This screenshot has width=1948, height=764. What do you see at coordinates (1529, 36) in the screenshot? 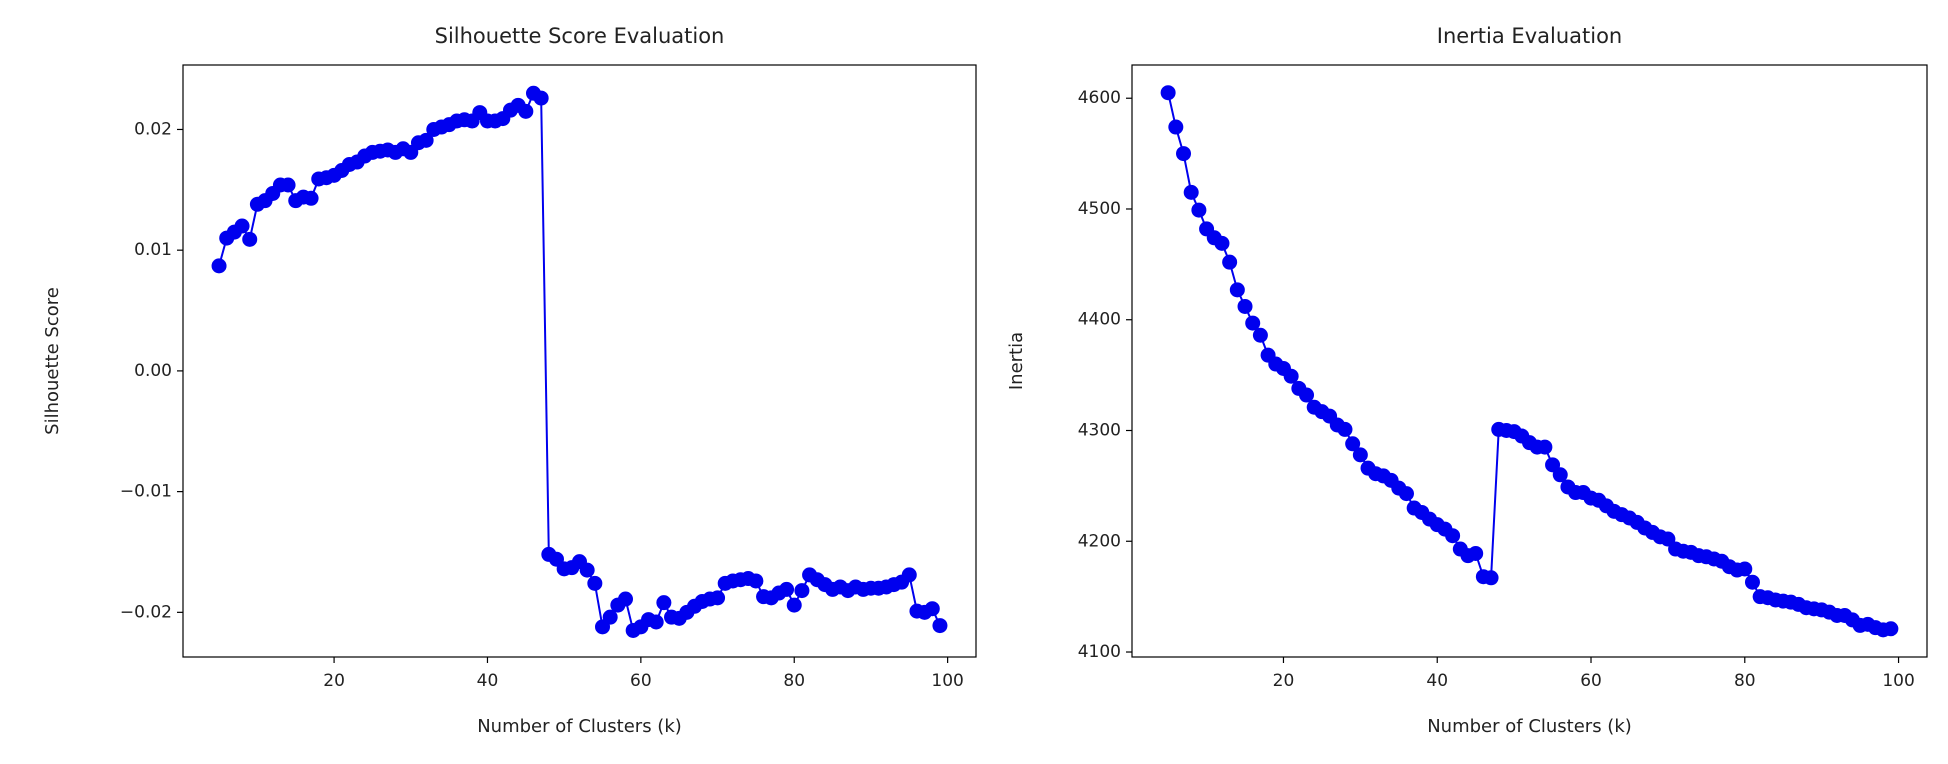
I see `chart-title: Inertia Evaluation` at bounding box center [1529, 36].